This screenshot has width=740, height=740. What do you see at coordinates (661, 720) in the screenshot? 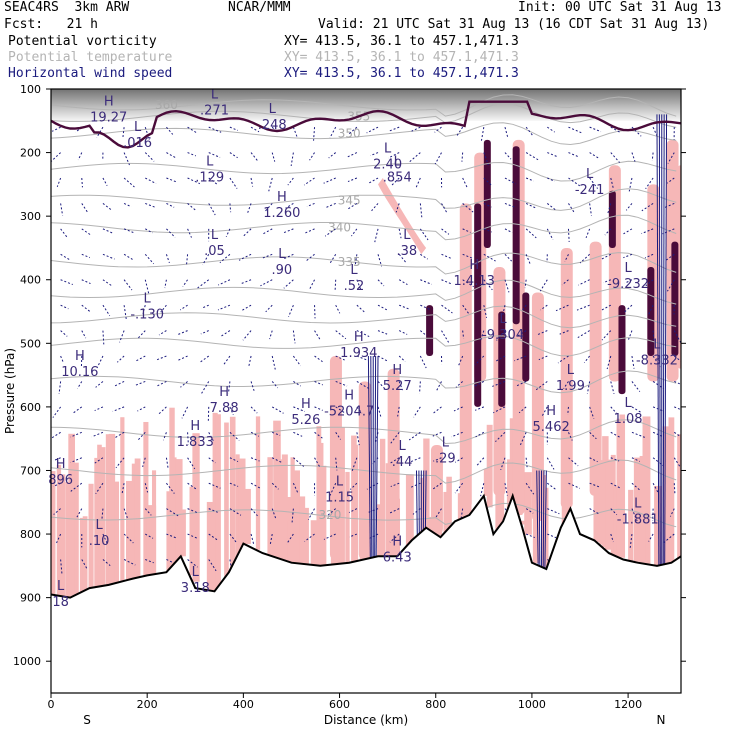
I see `north-endpoint-label: N` at bounding box center [661, 720].